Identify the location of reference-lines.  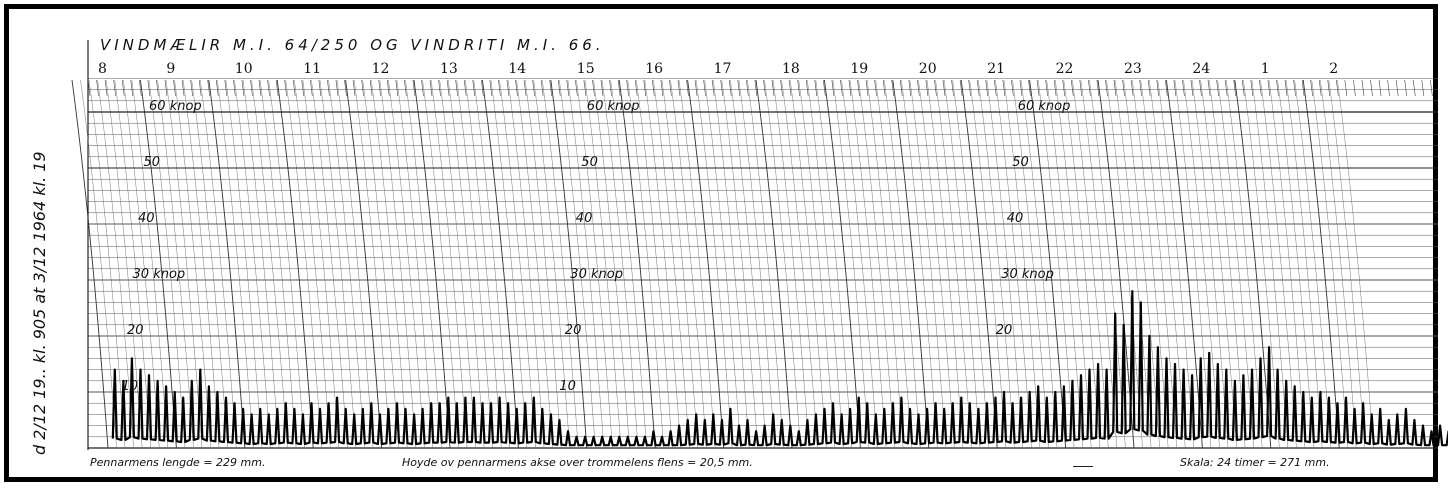
(763, 140).